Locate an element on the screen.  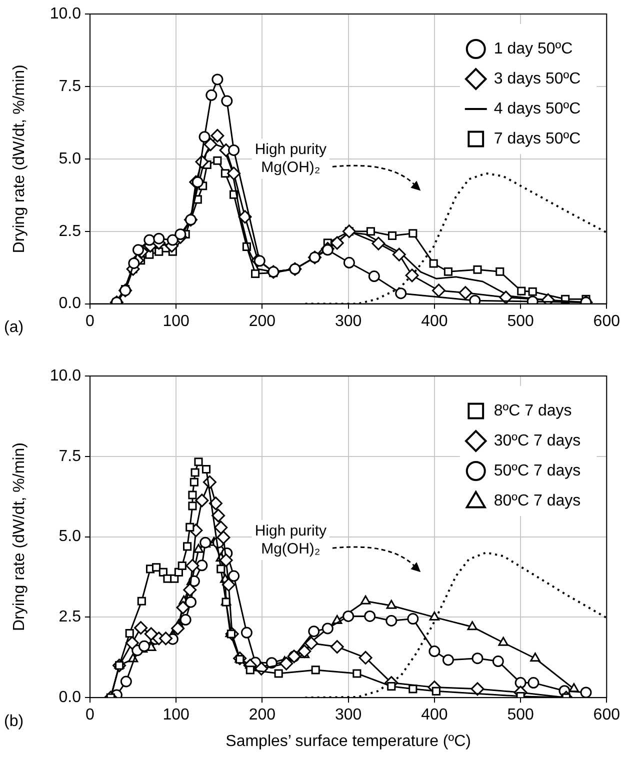
legend-label: 4 days 50ºC is located at coordinates (537, 109).